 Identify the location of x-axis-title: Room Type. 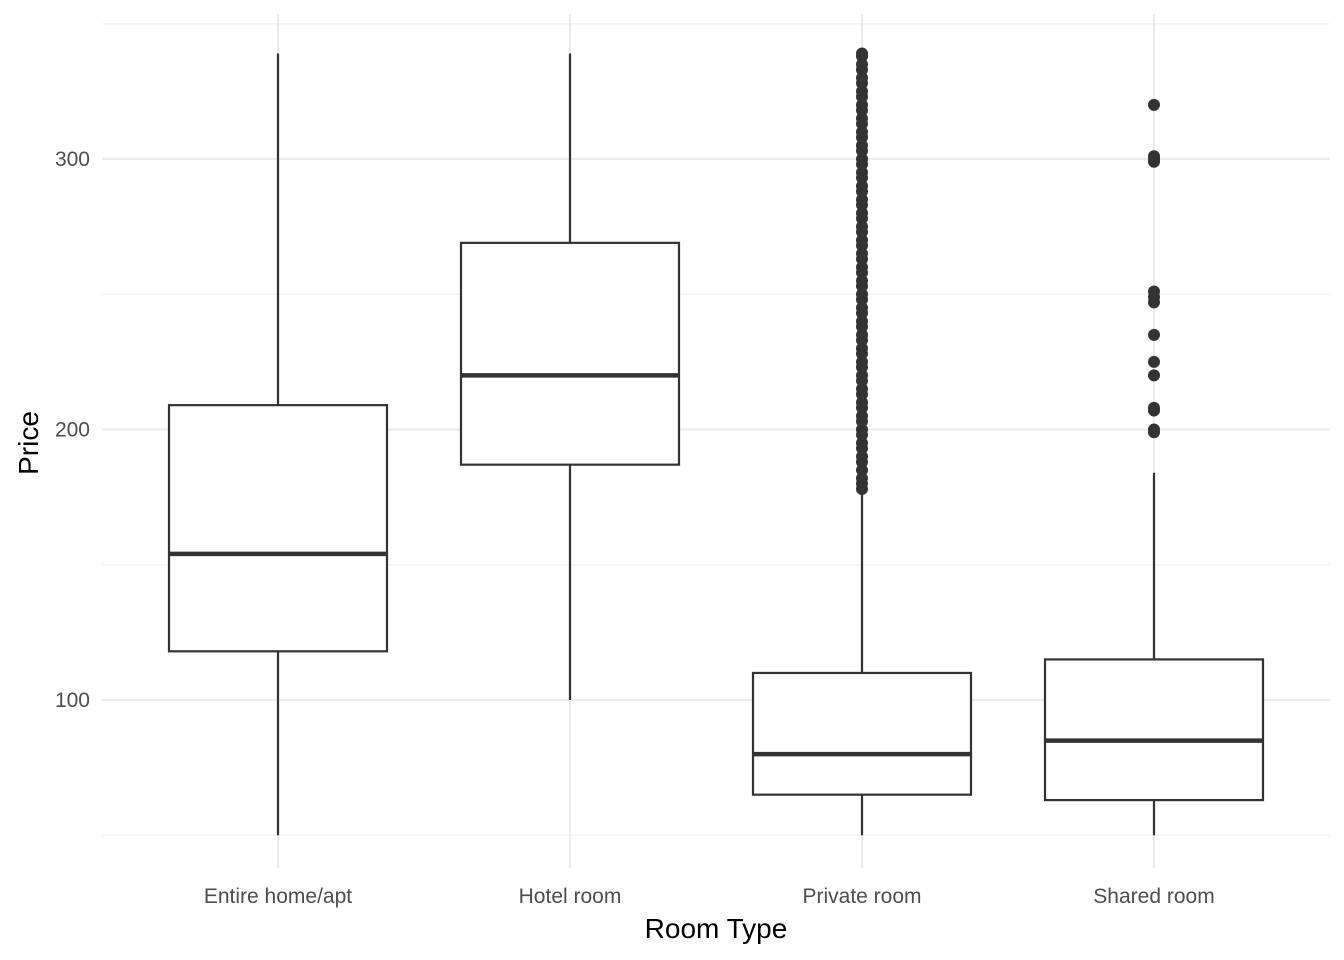
(716, 928).